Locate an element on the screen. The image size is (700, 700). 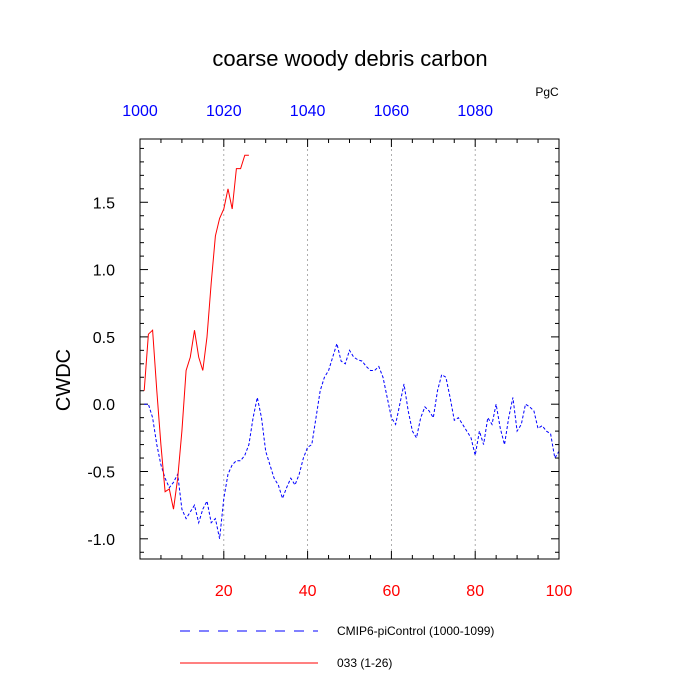
left-tick-label: 0.5 is located at coordinates (104, 338).